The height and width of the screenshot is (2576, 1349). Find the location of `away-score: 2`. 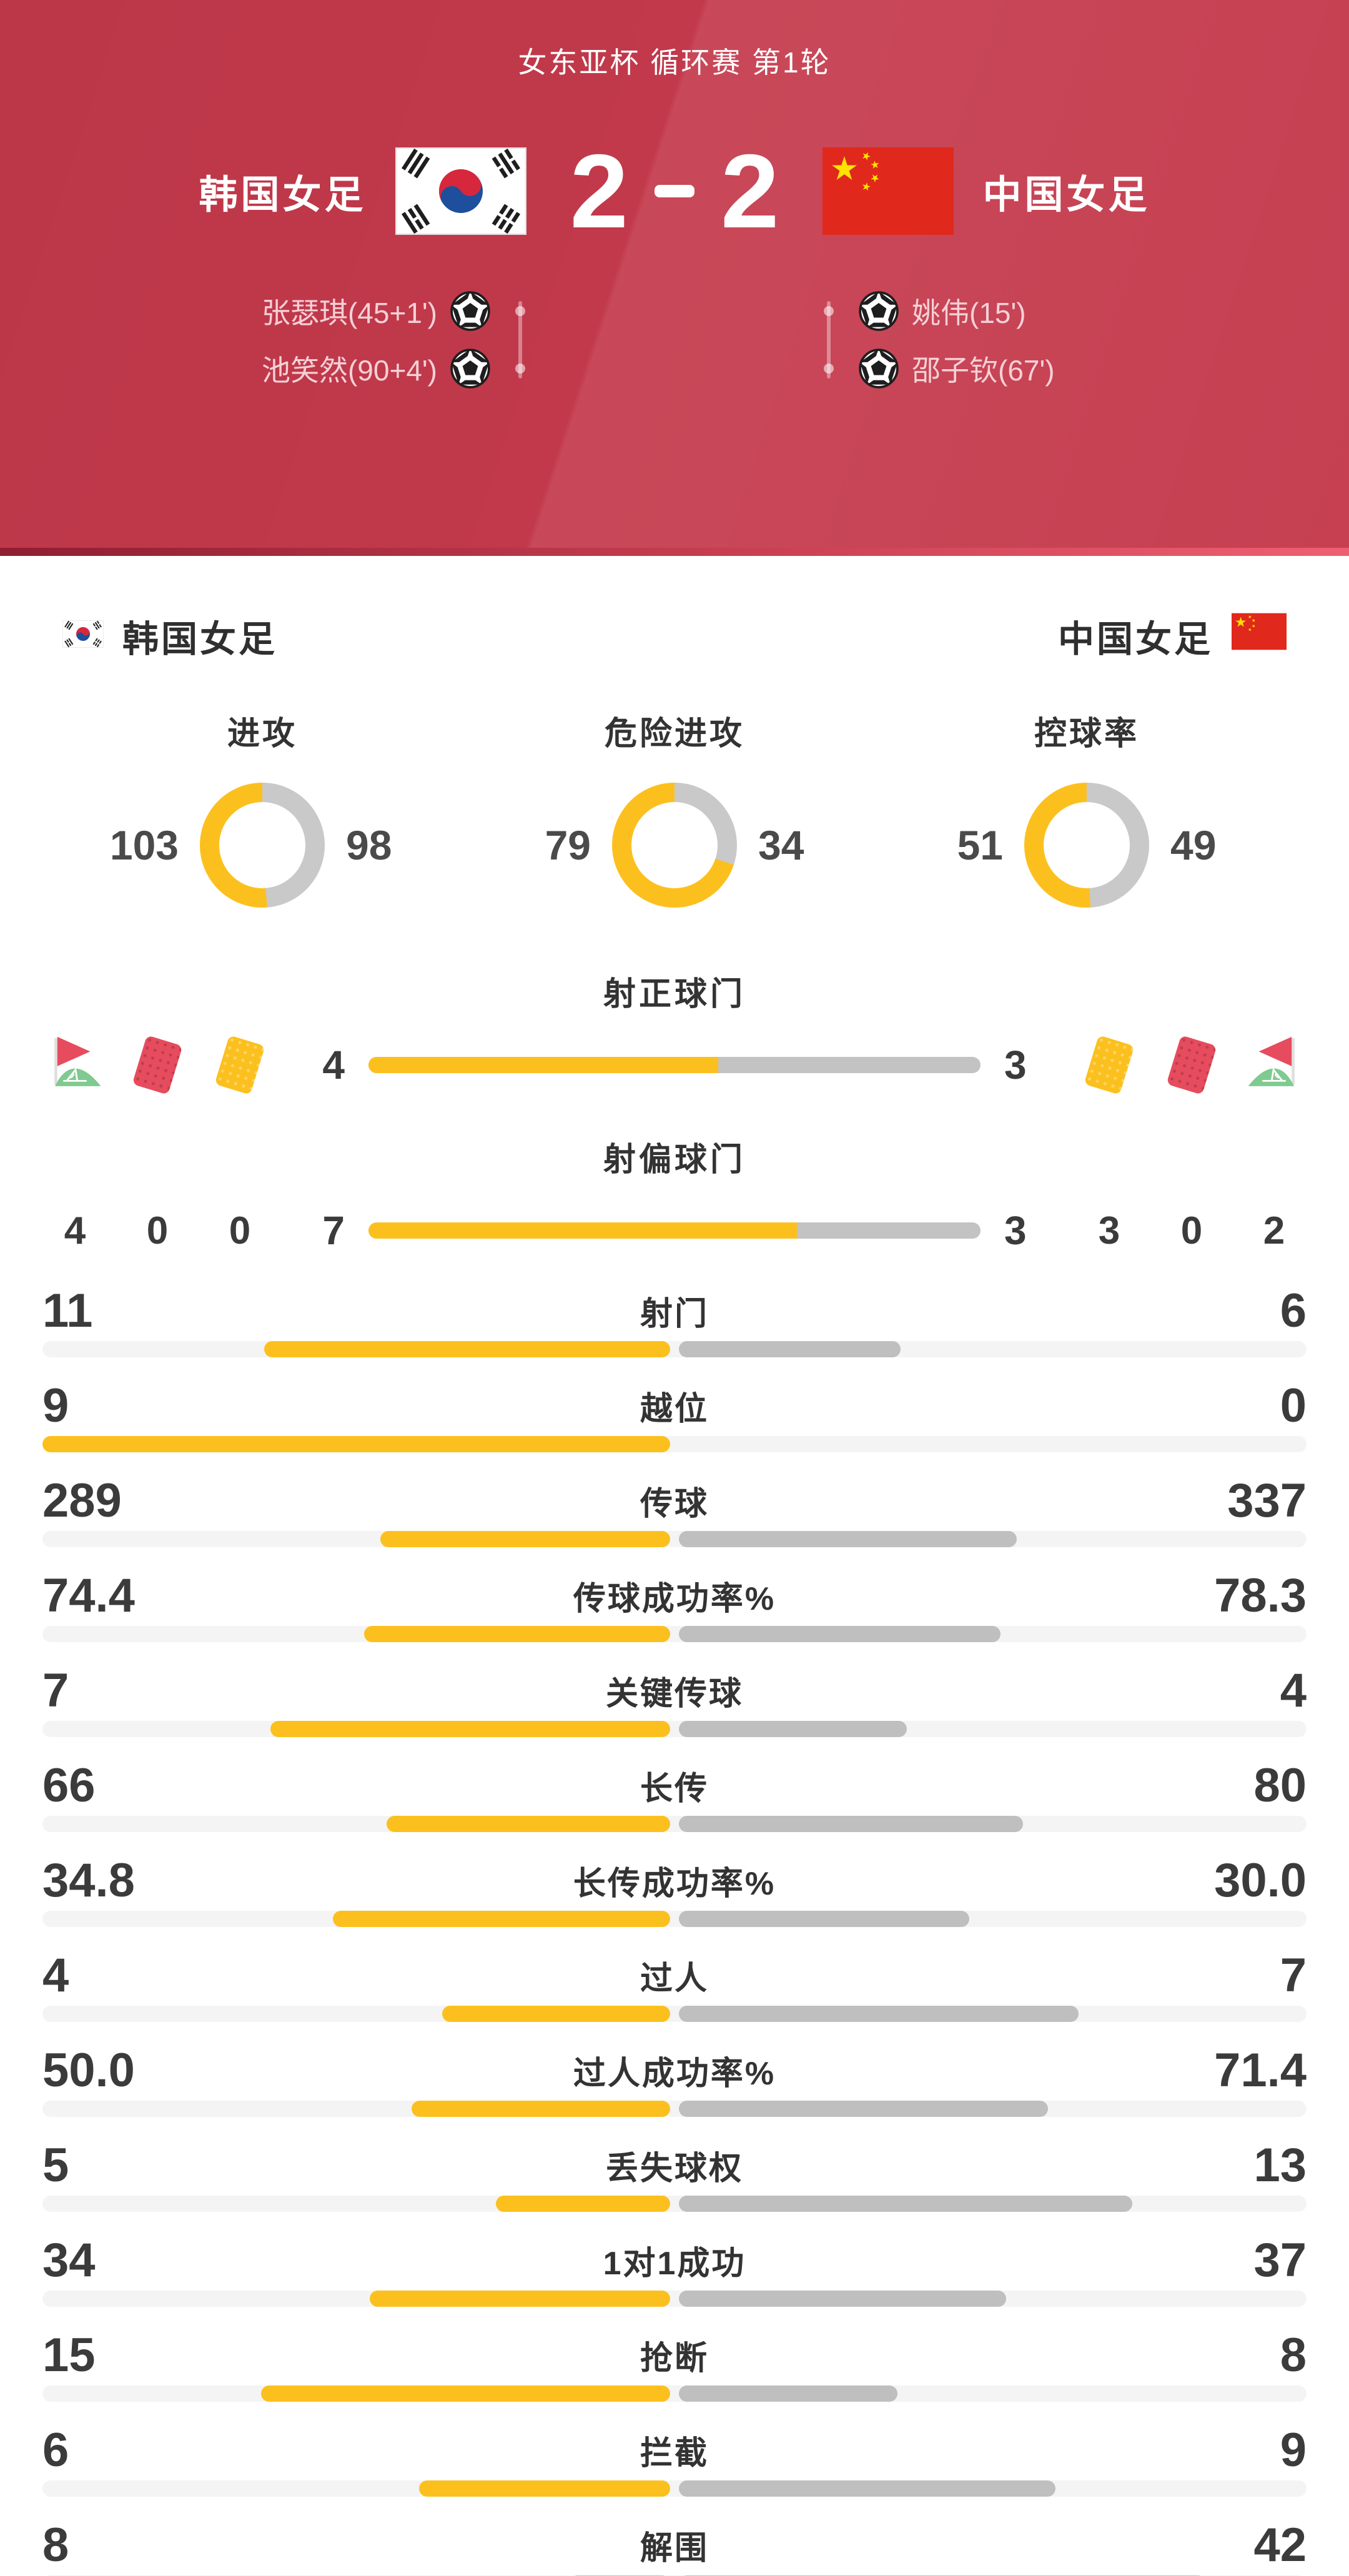

away-score: 2 is located at coordinates (750, 191).